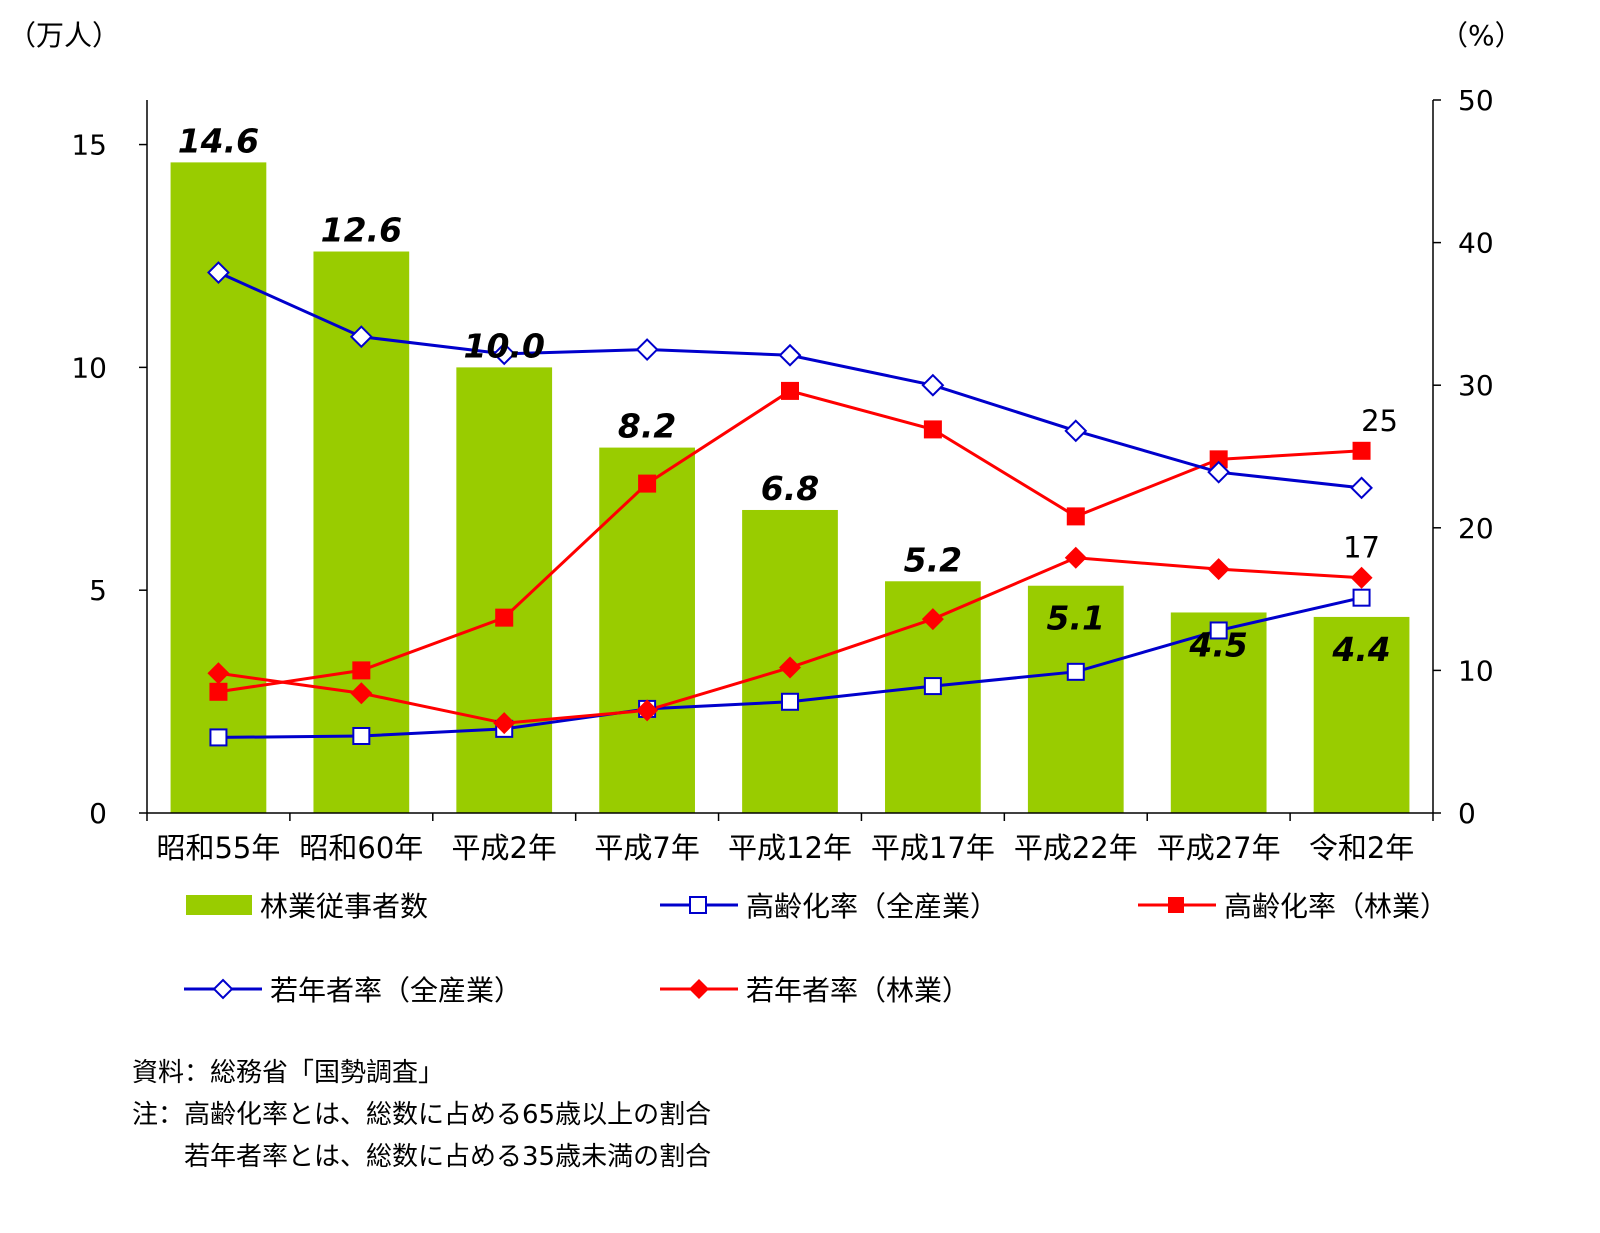 The height and width of the screenshot is (1233, 1600). I want to click on legend-label-aging-all: 高齢化率（全産業）, so click(872, 906).